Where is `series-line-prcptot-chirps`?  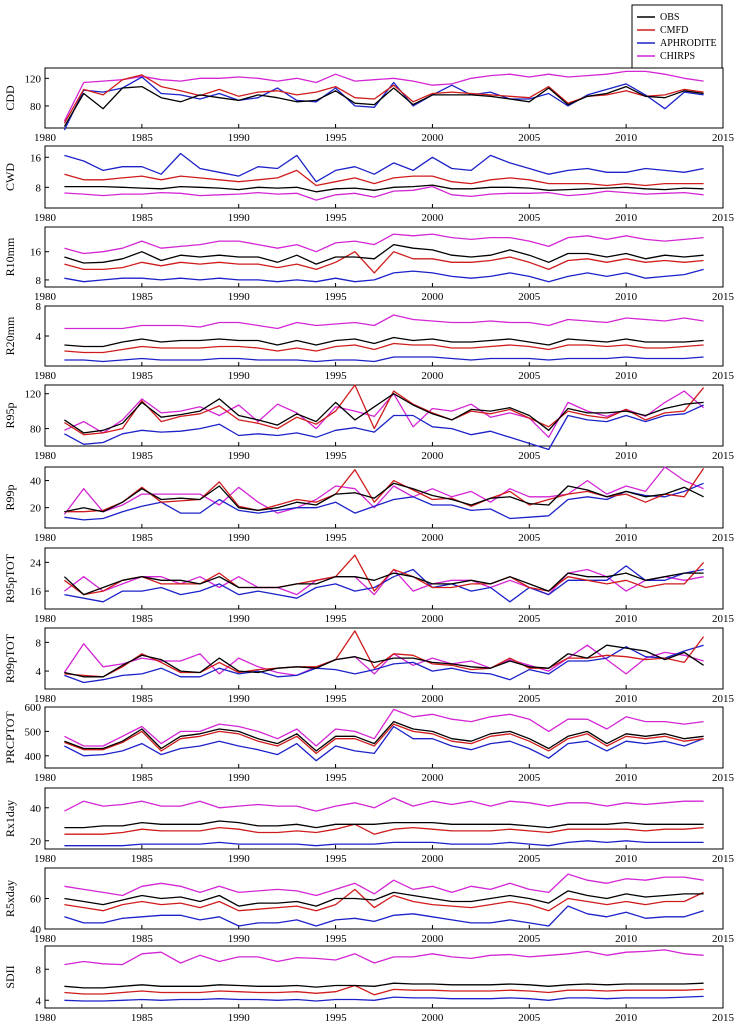 series-line-prcptot-chirps is located at coordinates (384, 727).